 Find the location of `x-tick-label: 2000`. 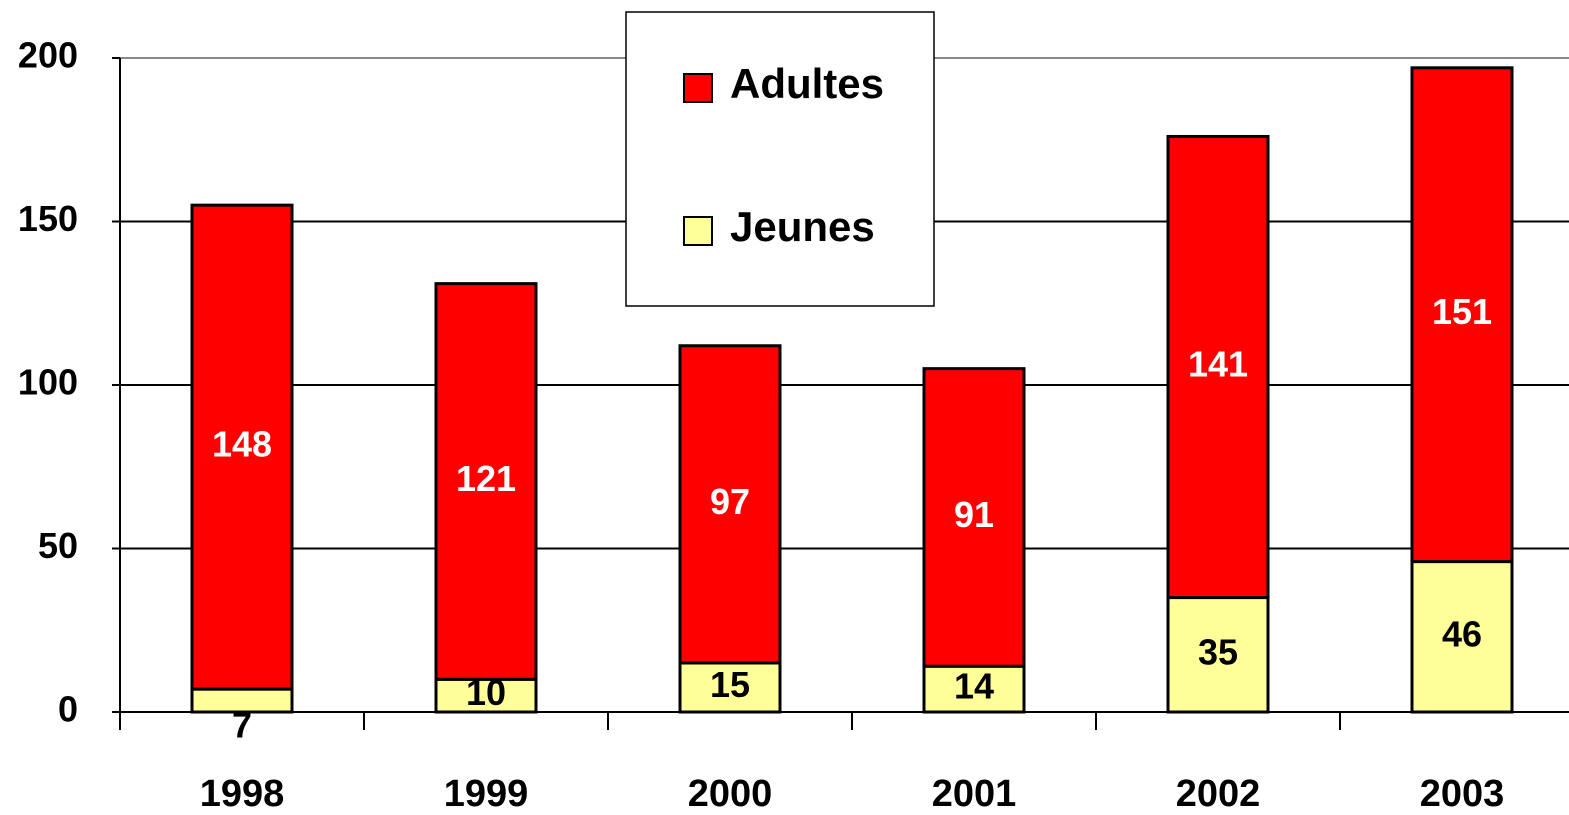

x-tick-label: 2000 is located at coordinates (730, 794).